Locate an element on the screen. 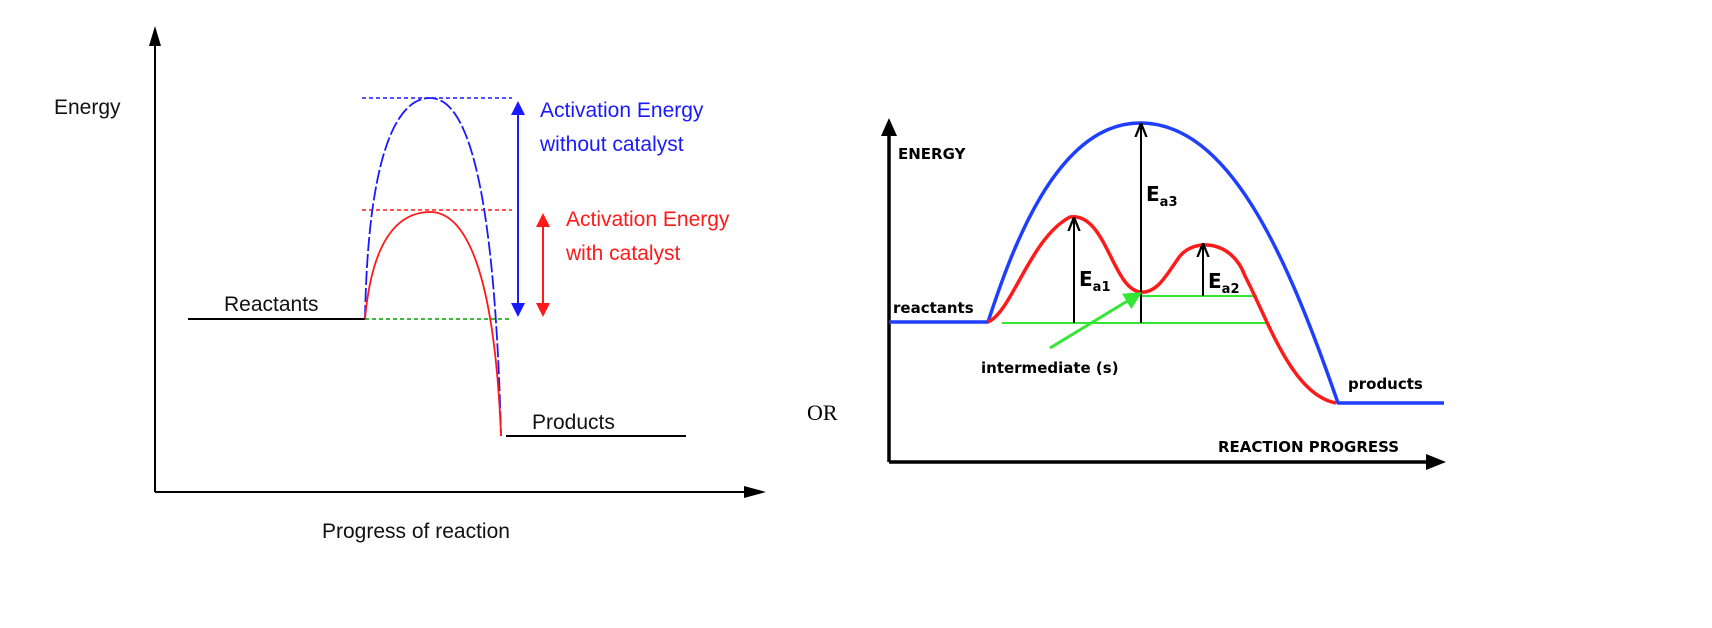 This screenshot has height=628, width=1712. uncatalyzed-label-line1: Activation Energy is located at coordinates (622, 110).